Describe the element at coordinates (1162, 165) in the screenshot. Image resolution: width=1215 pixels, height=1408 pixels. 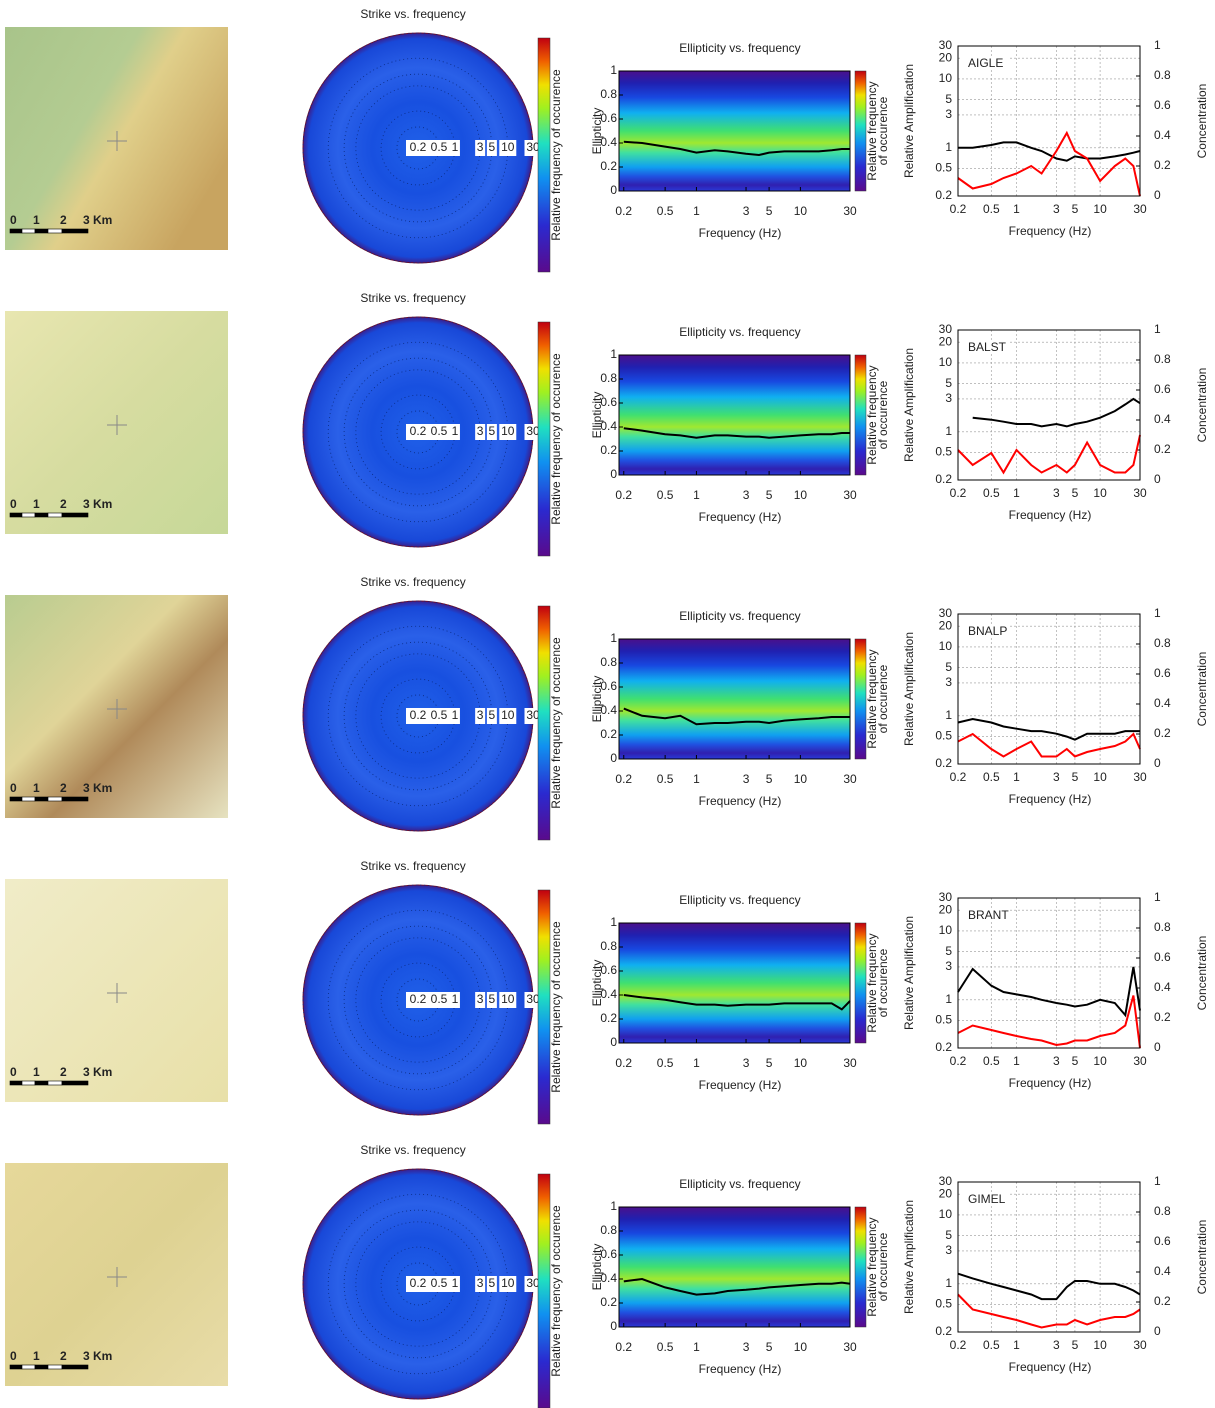
I see `y2-tick-label: 0.2` at that location.